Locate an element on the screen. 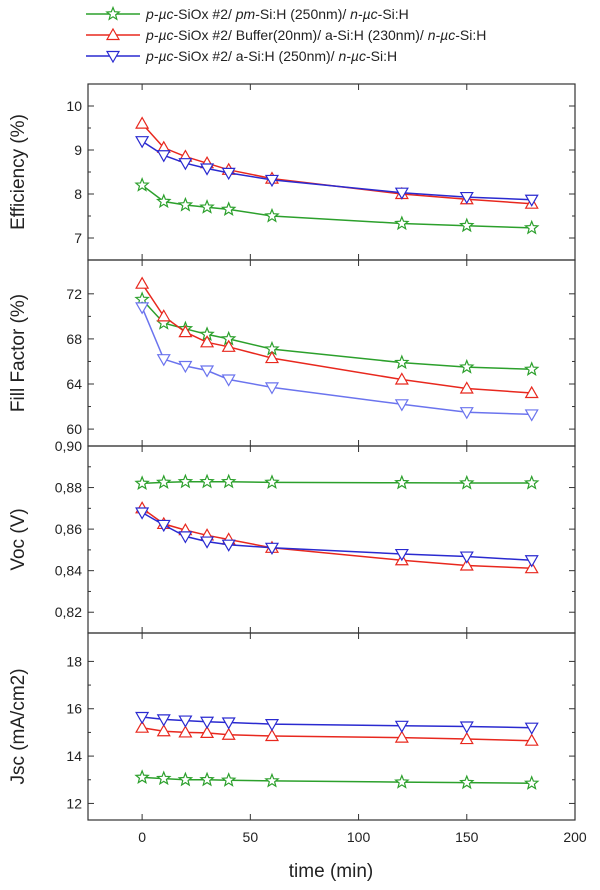 Image resolution: width=600 pixels, height=890 pixels. y-tick-label: 68 is located at coordinates (74, 339).